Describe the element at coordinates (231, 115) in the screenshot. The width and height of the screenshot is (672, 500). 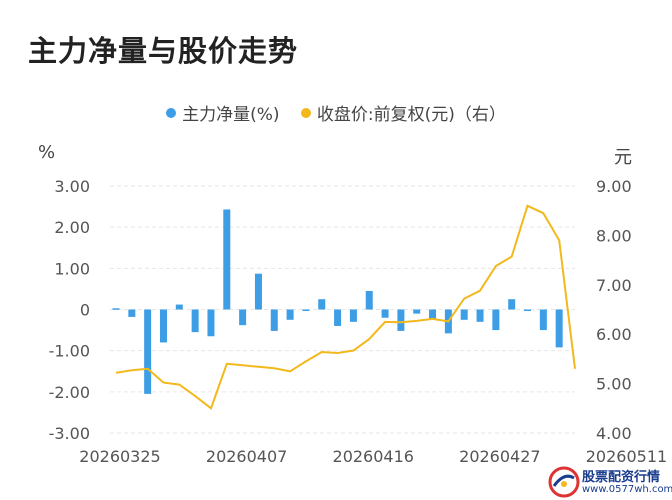
I see `legend-label-net-volume: 主力净量(%)` at that location.